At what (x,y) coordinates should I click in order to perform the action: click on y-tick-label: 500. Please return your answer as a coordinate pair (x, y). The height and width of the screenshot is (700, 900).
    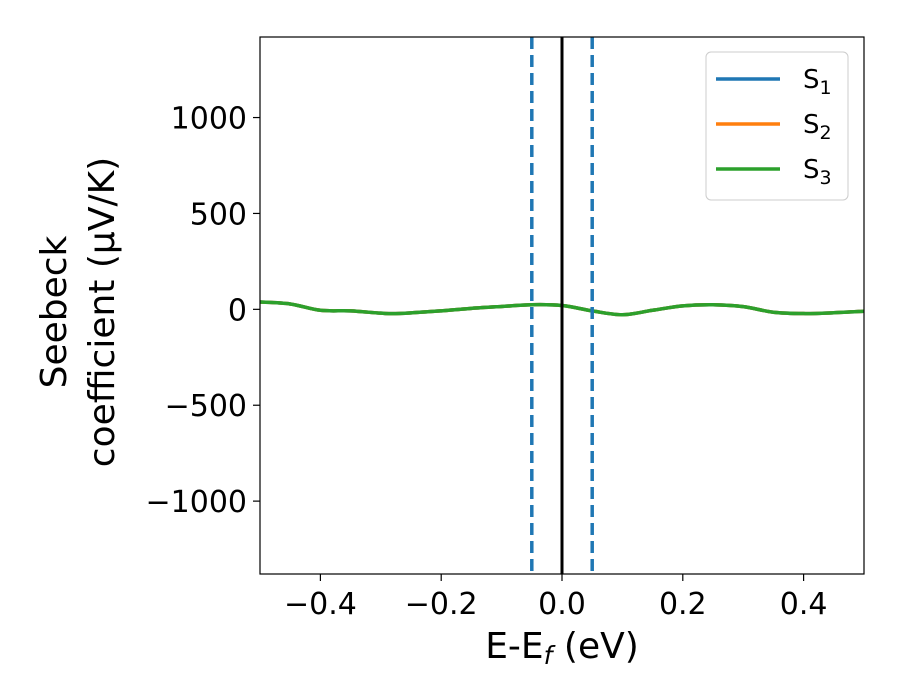
    Looking at the image, I should click on (218, 214).